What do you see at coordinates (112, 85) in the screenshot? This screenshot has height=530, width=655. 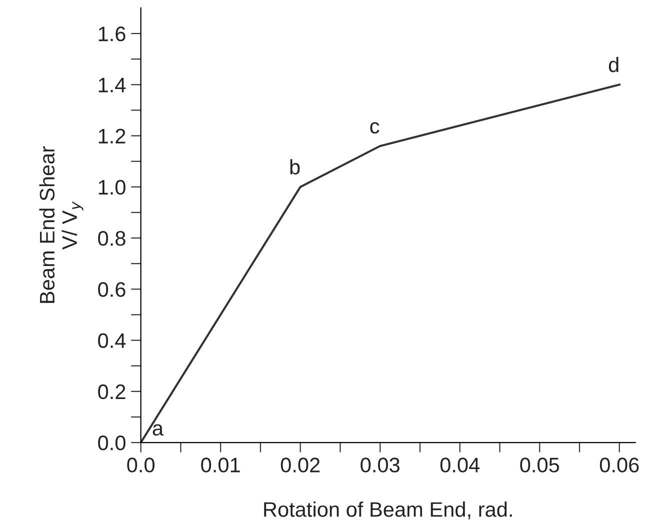 I see `y-tick-label: 1.4` at bounding box center [112, 85].